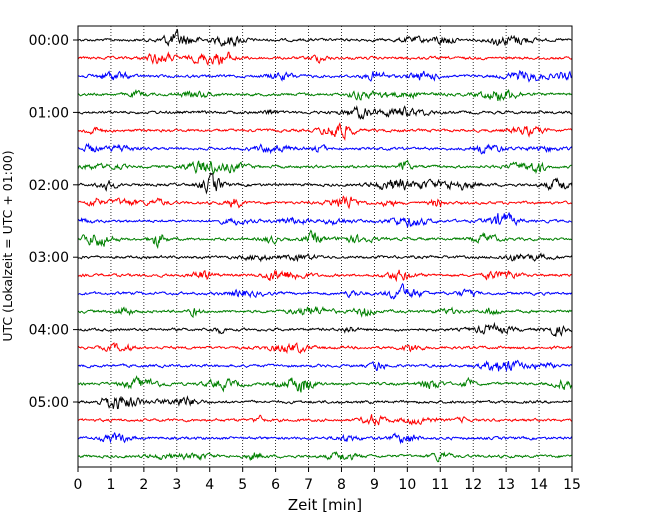  Describe the element at coordinates (407, 485) in the screenshot. I see `x-tick-label: 10` at that location.